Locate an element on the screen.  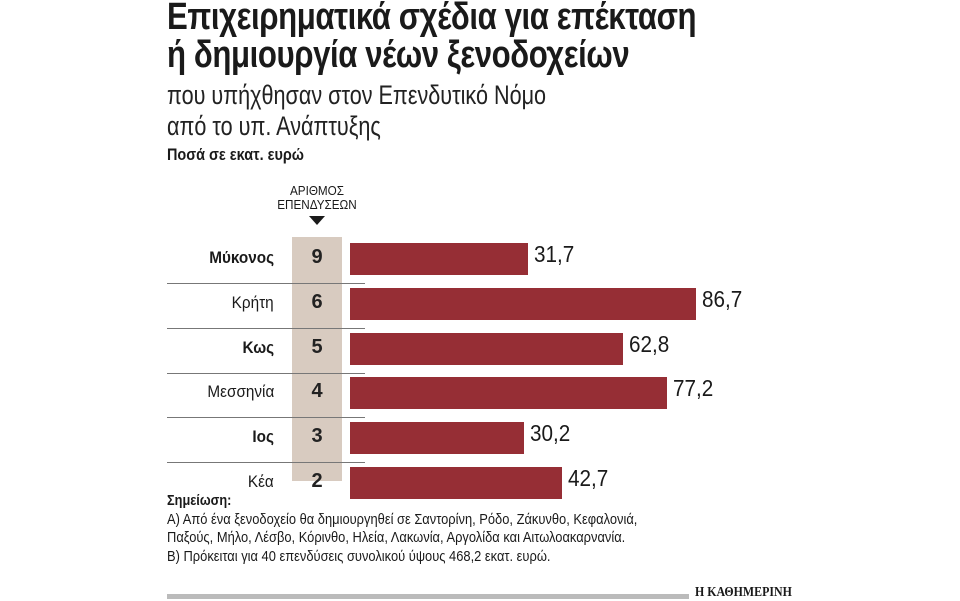
category-label: Μεσσηνία is located at coordinates (240, 392).